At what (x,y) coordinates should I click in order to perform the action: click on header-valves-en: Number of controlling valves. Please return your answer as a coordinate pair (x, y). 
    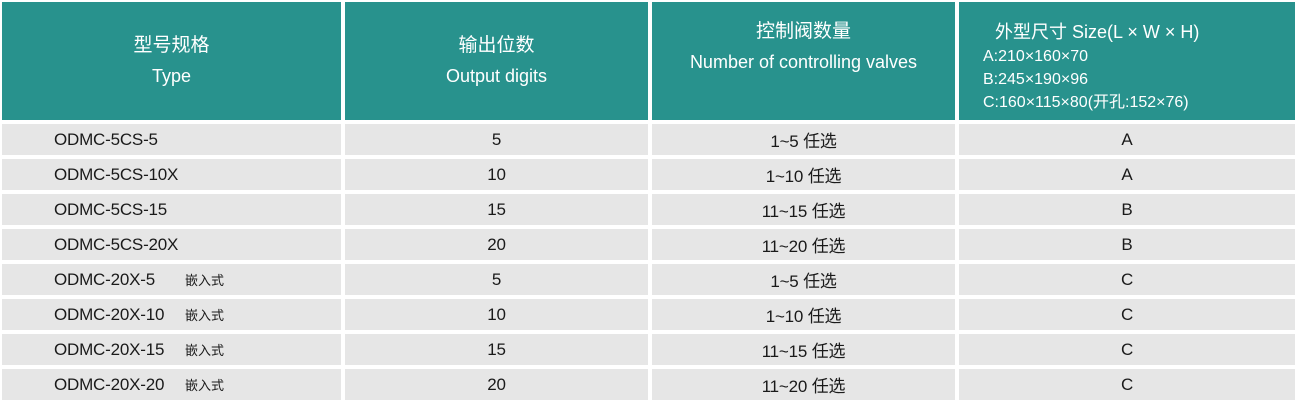
    Looking at the image, I should click on (803, 62).